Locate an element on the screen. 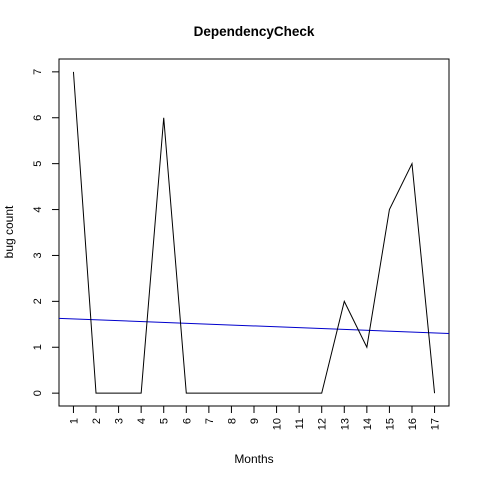 The height and width of the screenshot is (480, 480). x-tick-label: 15 is located at coordinates (390, 424).